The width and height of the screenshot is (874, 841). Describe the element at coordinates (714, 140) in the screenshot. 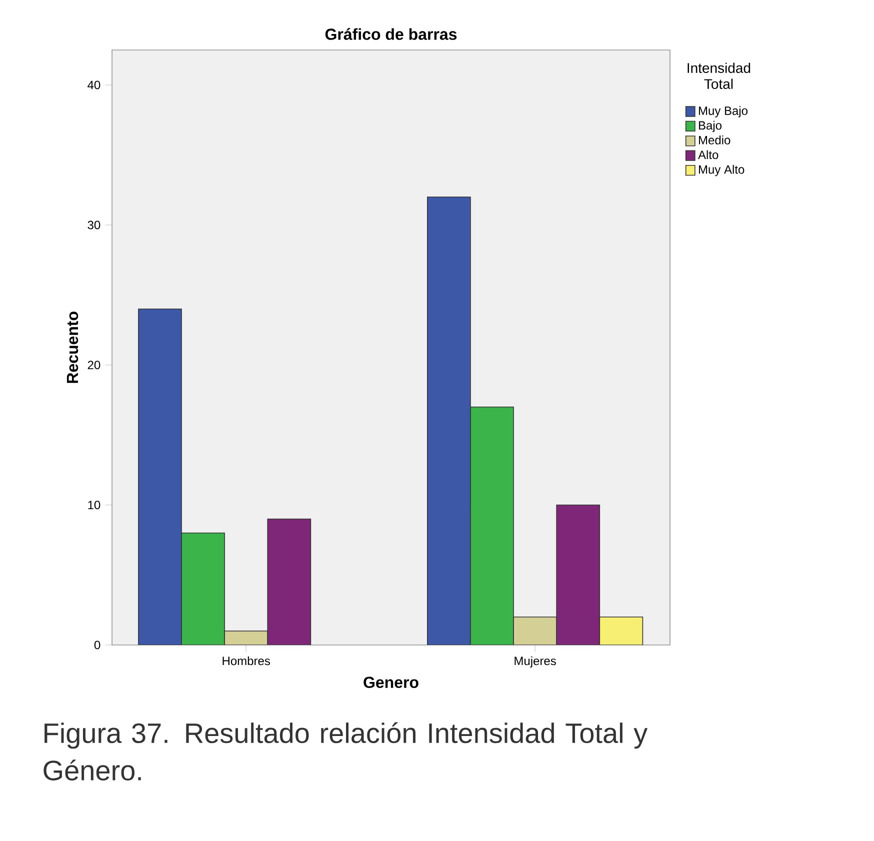

I see `legend-label: Medio` at that location.